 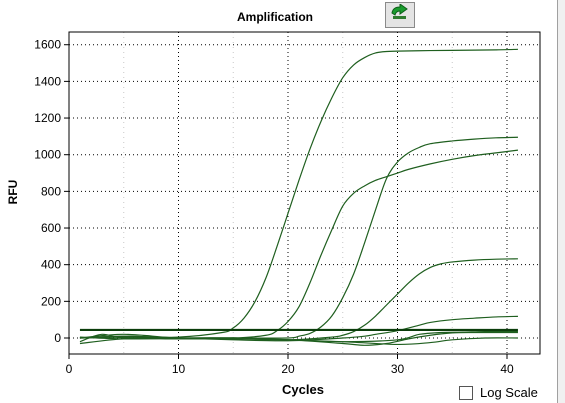 I want to click on x-tick-label: 20, so click(x=288, y=369).